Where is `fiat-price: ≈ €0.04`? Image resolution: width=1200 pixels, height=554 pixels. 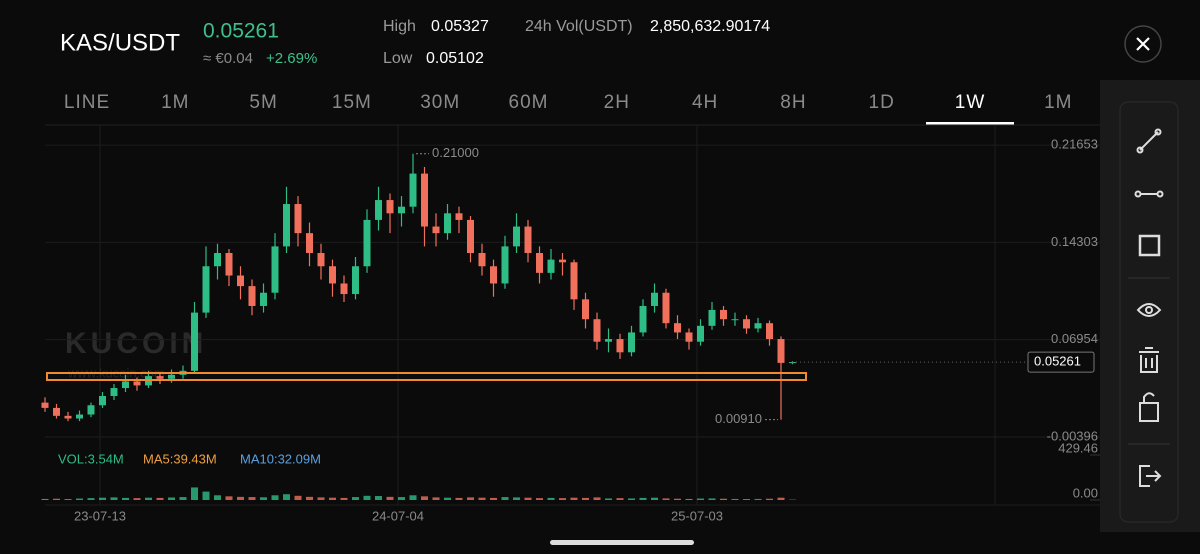
fiat-price: ≈ €0.04 is located at coordinates (228, 58).